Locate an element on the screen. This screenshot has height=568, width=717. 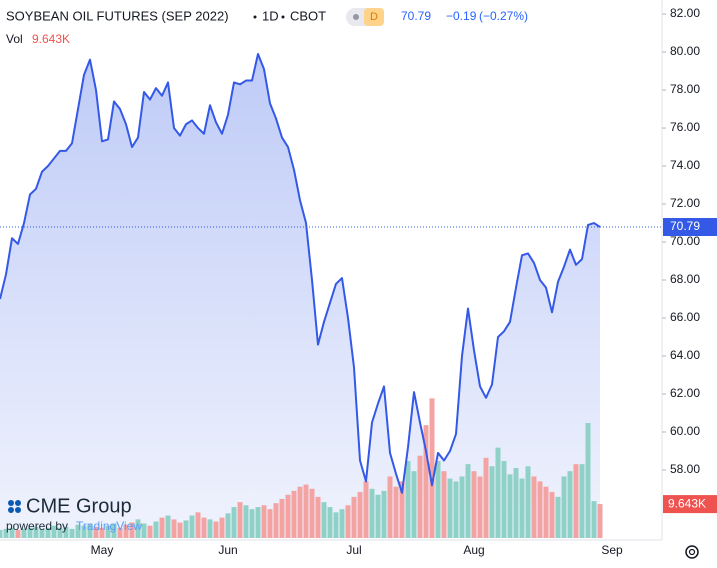
settings-icon is located at coordinates (692, 552).